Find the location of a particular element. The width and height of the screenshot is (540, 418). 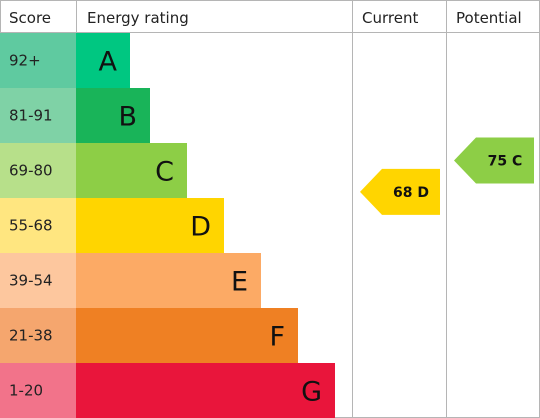

band-bar-a is located at coordinates (103, 60).